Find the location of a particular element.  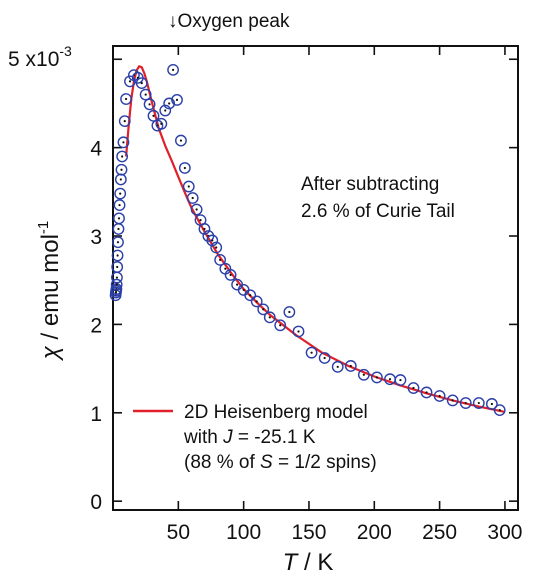

x-axis-var: T is located at coordinates (291, 562).